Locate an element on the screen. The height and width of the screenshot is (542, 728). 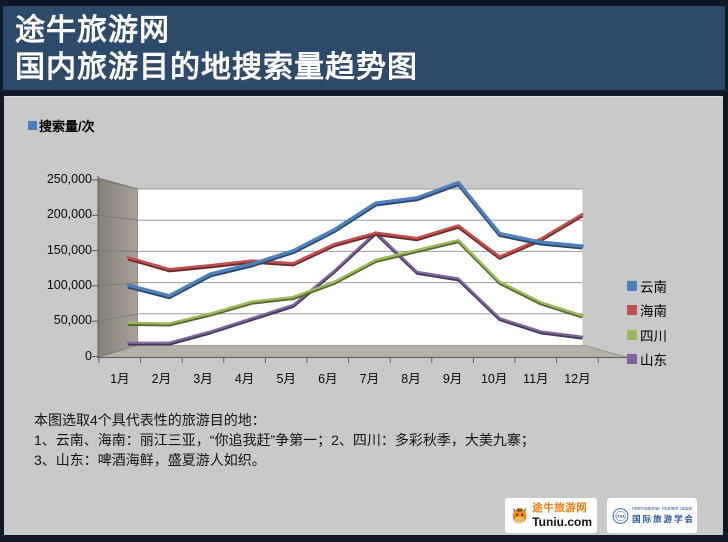
legend-item-山东: 山东 is located at coordinates (647, 360).